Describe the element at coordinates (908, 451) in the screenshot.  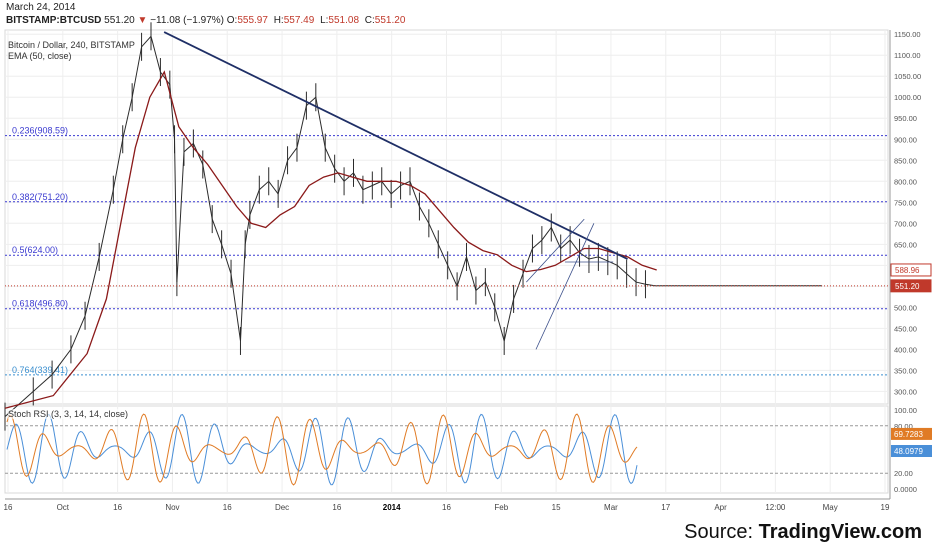
I see `stoch-marker-label: 48.0979` at that location.